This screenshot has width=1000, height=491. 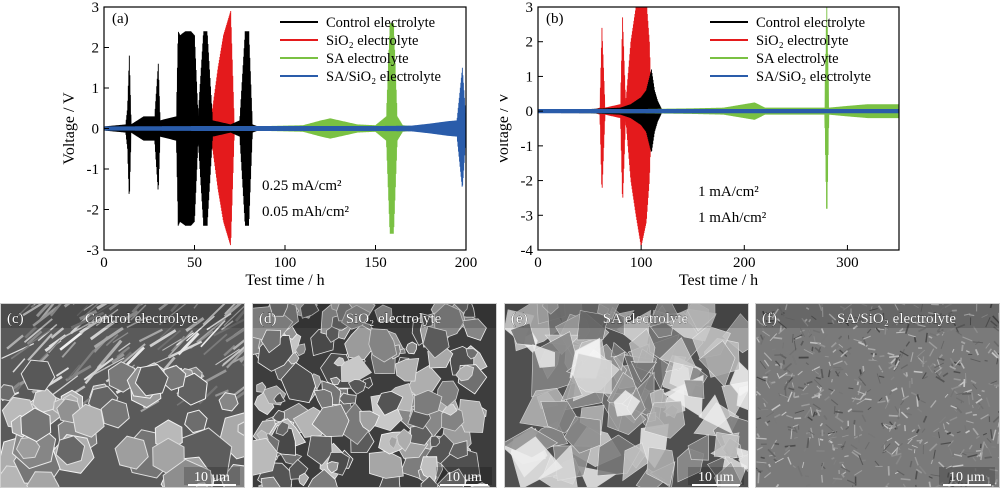 I want to click on micrograph-label: (d), so click(x=268, y=319).